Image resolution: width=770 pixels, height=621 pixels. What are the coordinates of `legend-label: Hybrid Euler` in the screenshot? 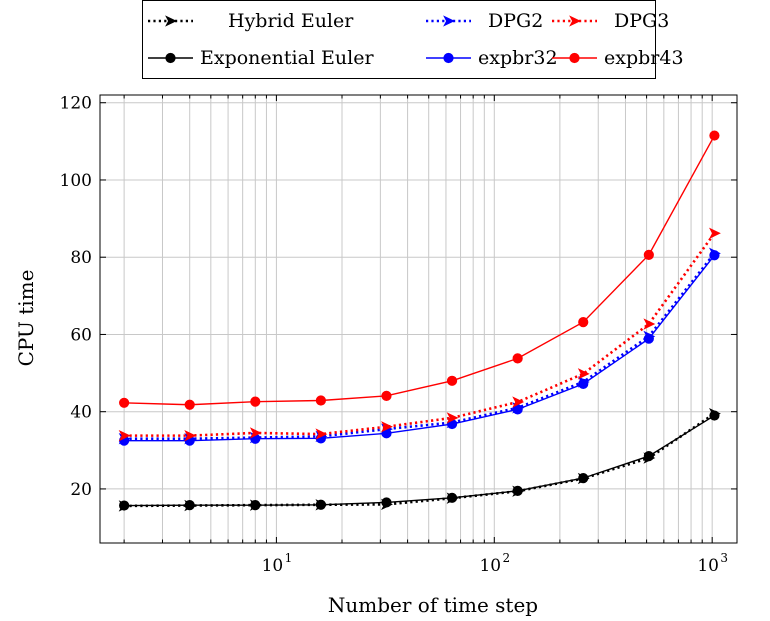 It's located at (291, 21).